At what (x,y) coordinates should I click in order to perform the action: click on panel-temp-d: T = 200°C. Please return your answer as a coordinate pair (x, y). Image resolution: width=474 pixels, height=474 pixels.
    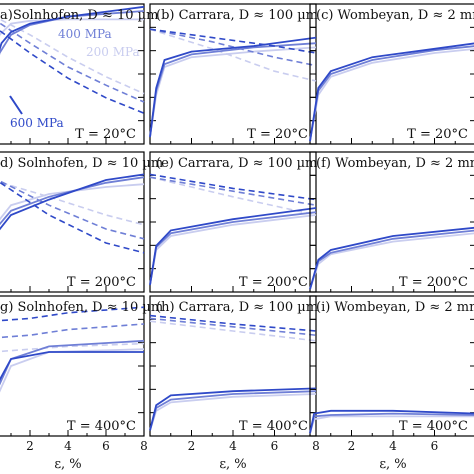
    Looking at the image, I should click on (101, 282).